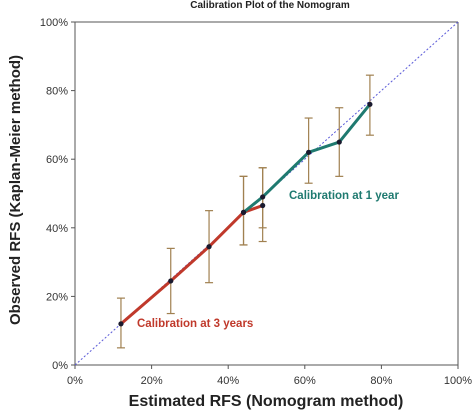 The height and width of the screenshot is (412, 474). What do you see at coordinates (75, 381) in the screenshot?
I see `x-tick-label: 0%` at bounding box center [75, 381].